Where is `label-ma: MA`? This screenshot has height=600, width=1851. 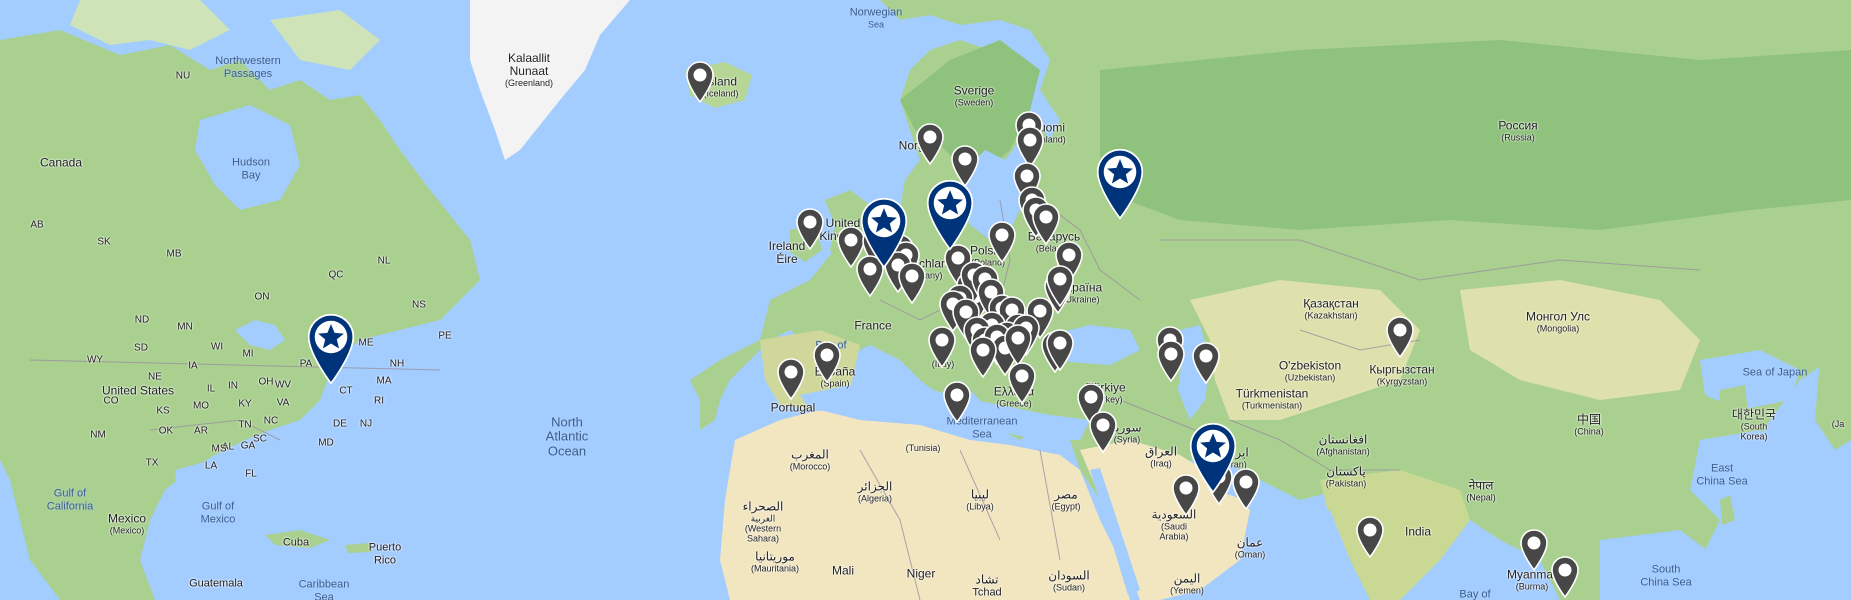
label-ma: MA is located at coordinates (384, 381).